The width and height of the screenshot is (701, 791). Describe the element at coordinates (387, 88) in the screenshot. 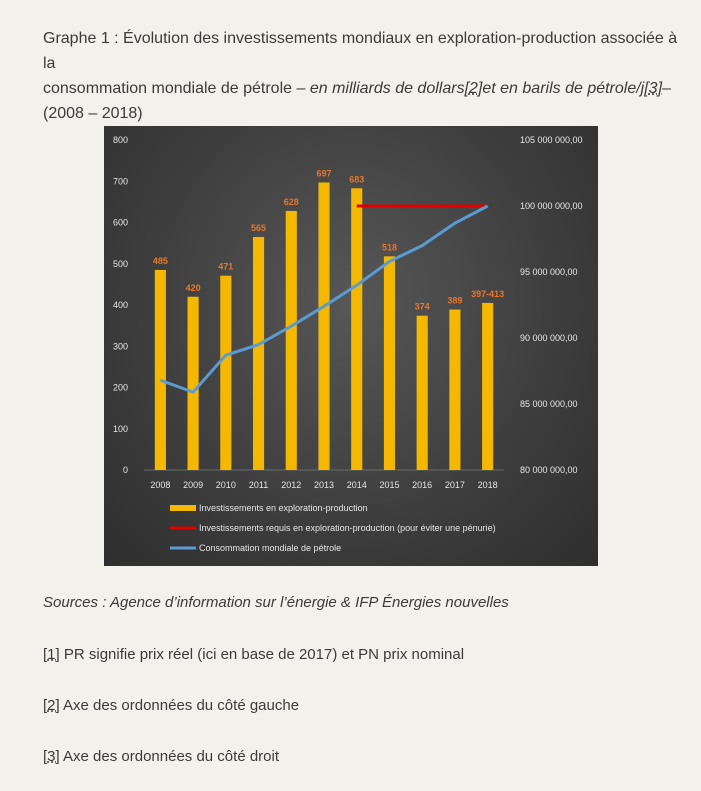

I see `caption-unit-left: en milliards de dollars` at that location.